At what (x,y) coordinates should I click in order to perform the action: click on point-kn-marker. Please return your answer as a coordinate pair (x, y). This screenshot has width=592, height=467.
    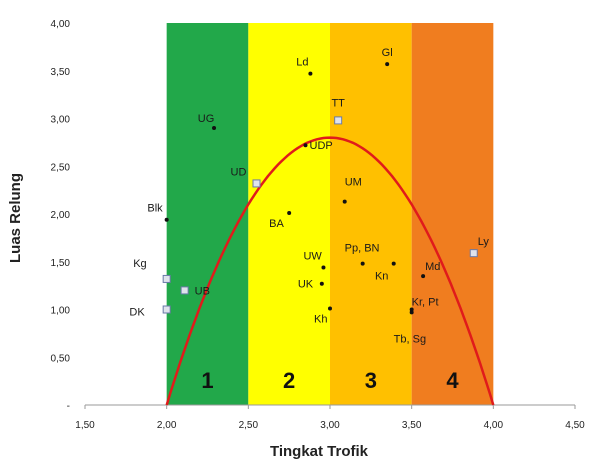
    Looking at the image, I should click on (393, 263).